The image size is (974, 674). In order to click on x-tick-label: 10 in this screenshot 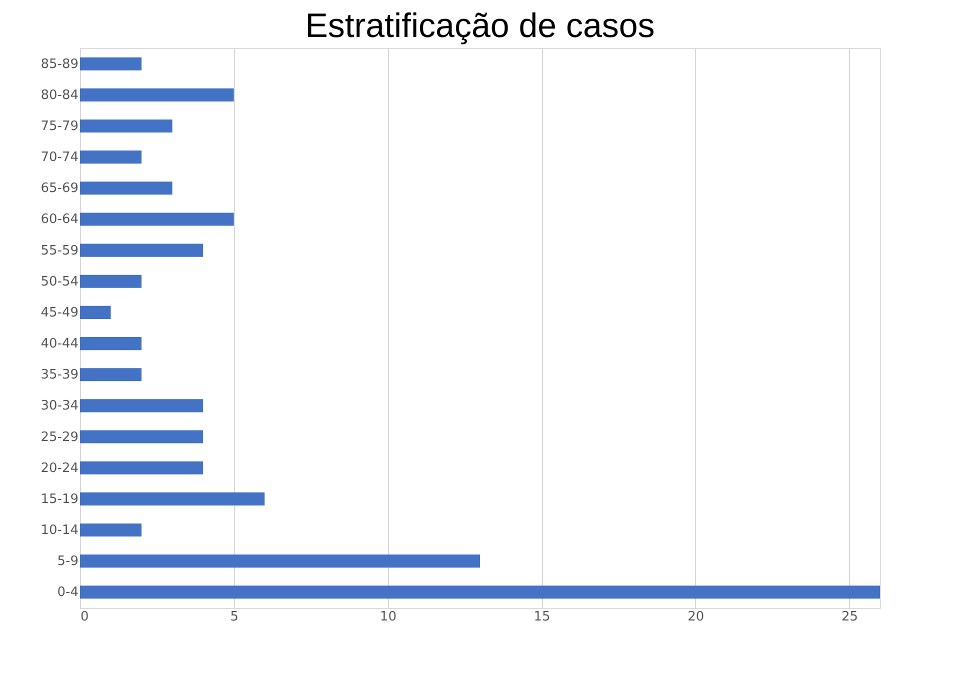, I will do `click(388, 617)`.